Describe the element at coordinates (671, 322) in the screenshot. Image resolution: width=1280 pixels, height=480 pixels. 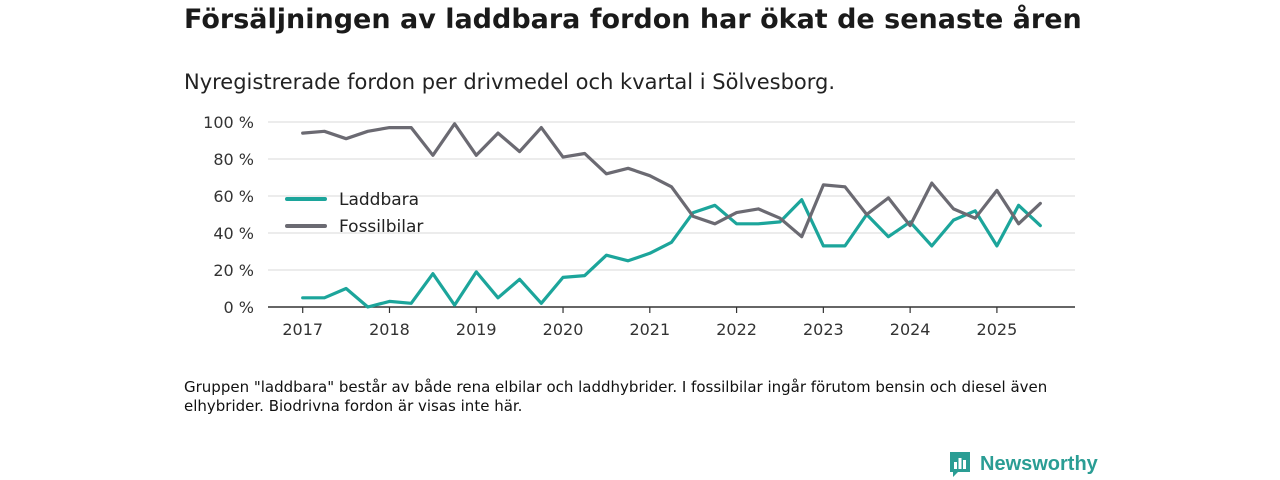
I see `x-axis: 2017 2018 2019 2020 2021 2022 2023 2024 2025` at that location.